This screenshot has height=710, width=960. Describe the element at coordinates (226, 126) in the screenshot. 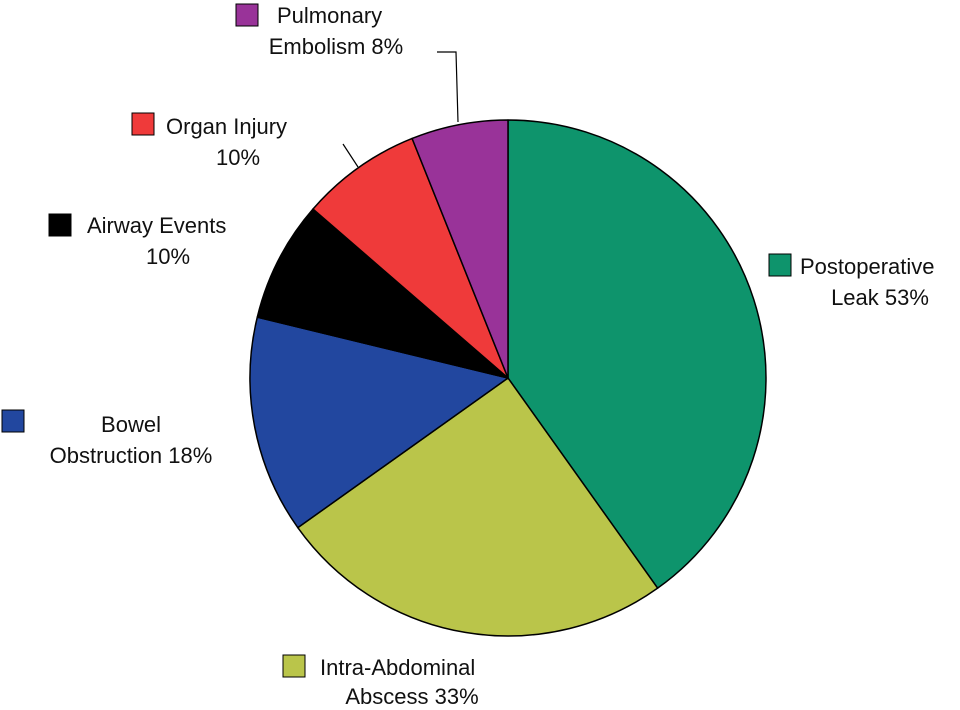

I see `slice-label-organ-injury-line-1: Organ Injury` at that location.